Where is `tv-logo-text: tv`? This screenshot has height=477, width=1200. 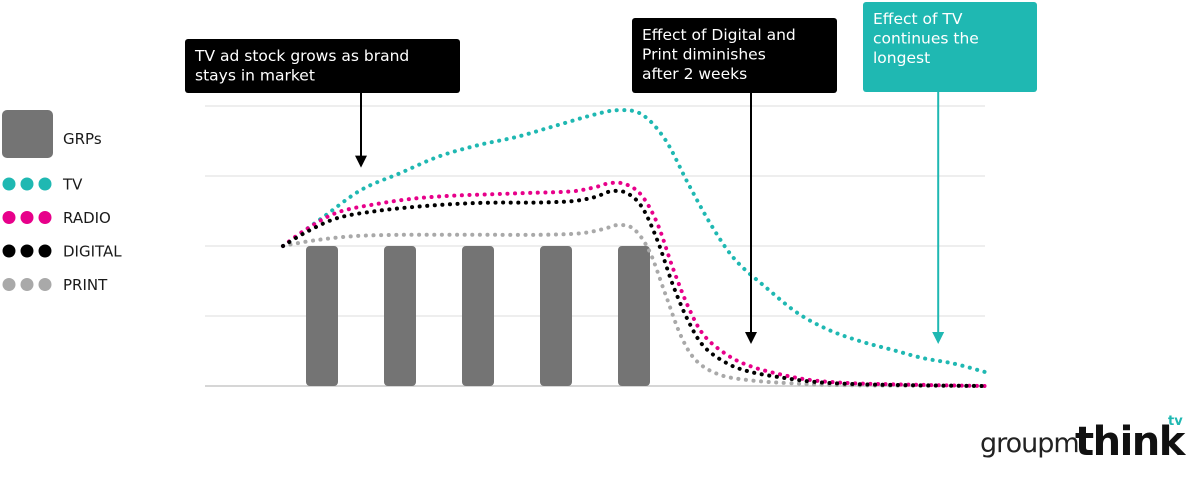 tv-logo-text: tv is located at coordinates (1175, 421).